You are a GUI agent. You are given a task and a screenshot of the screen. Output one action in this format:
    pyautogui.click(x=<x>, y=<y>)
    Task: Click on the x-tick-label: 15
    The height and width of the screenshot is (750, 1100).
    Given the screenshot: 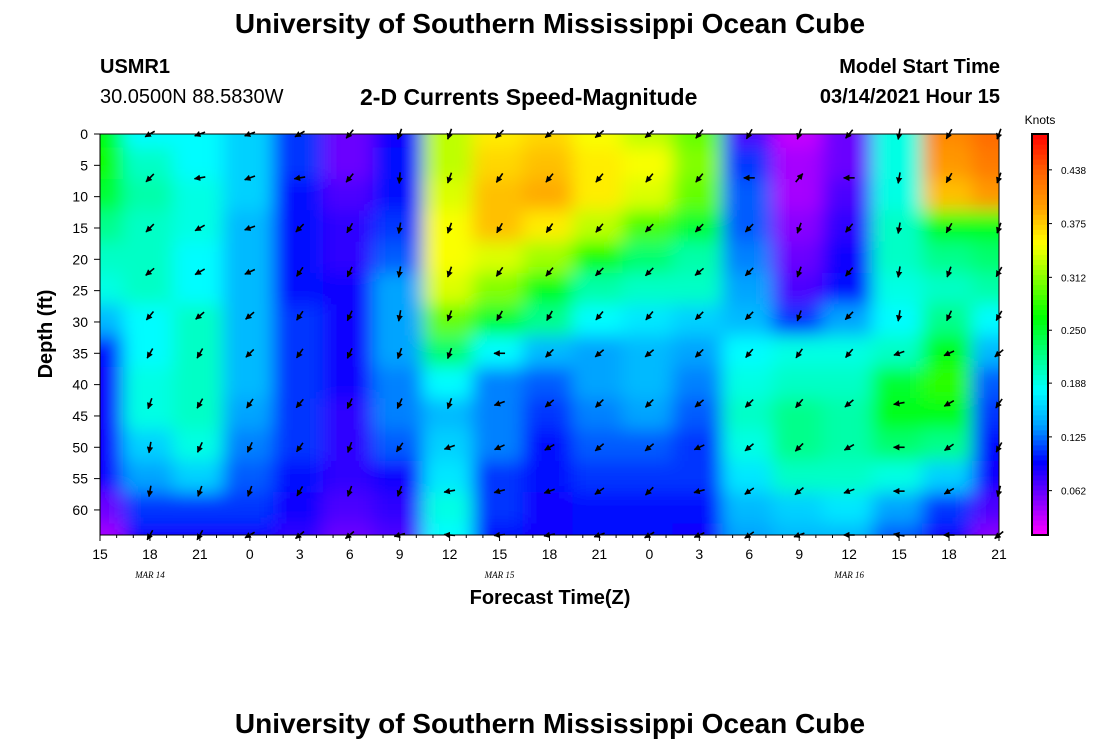 What is the action you would take?
    pyautogui.click(x=500, y=554)
    